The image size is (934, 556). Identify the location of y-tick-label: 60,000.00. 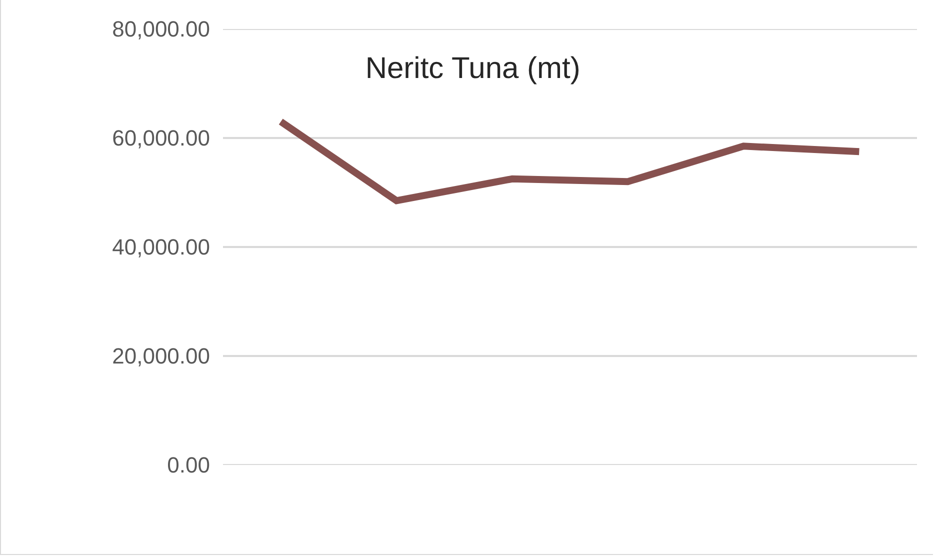
(161, 138).